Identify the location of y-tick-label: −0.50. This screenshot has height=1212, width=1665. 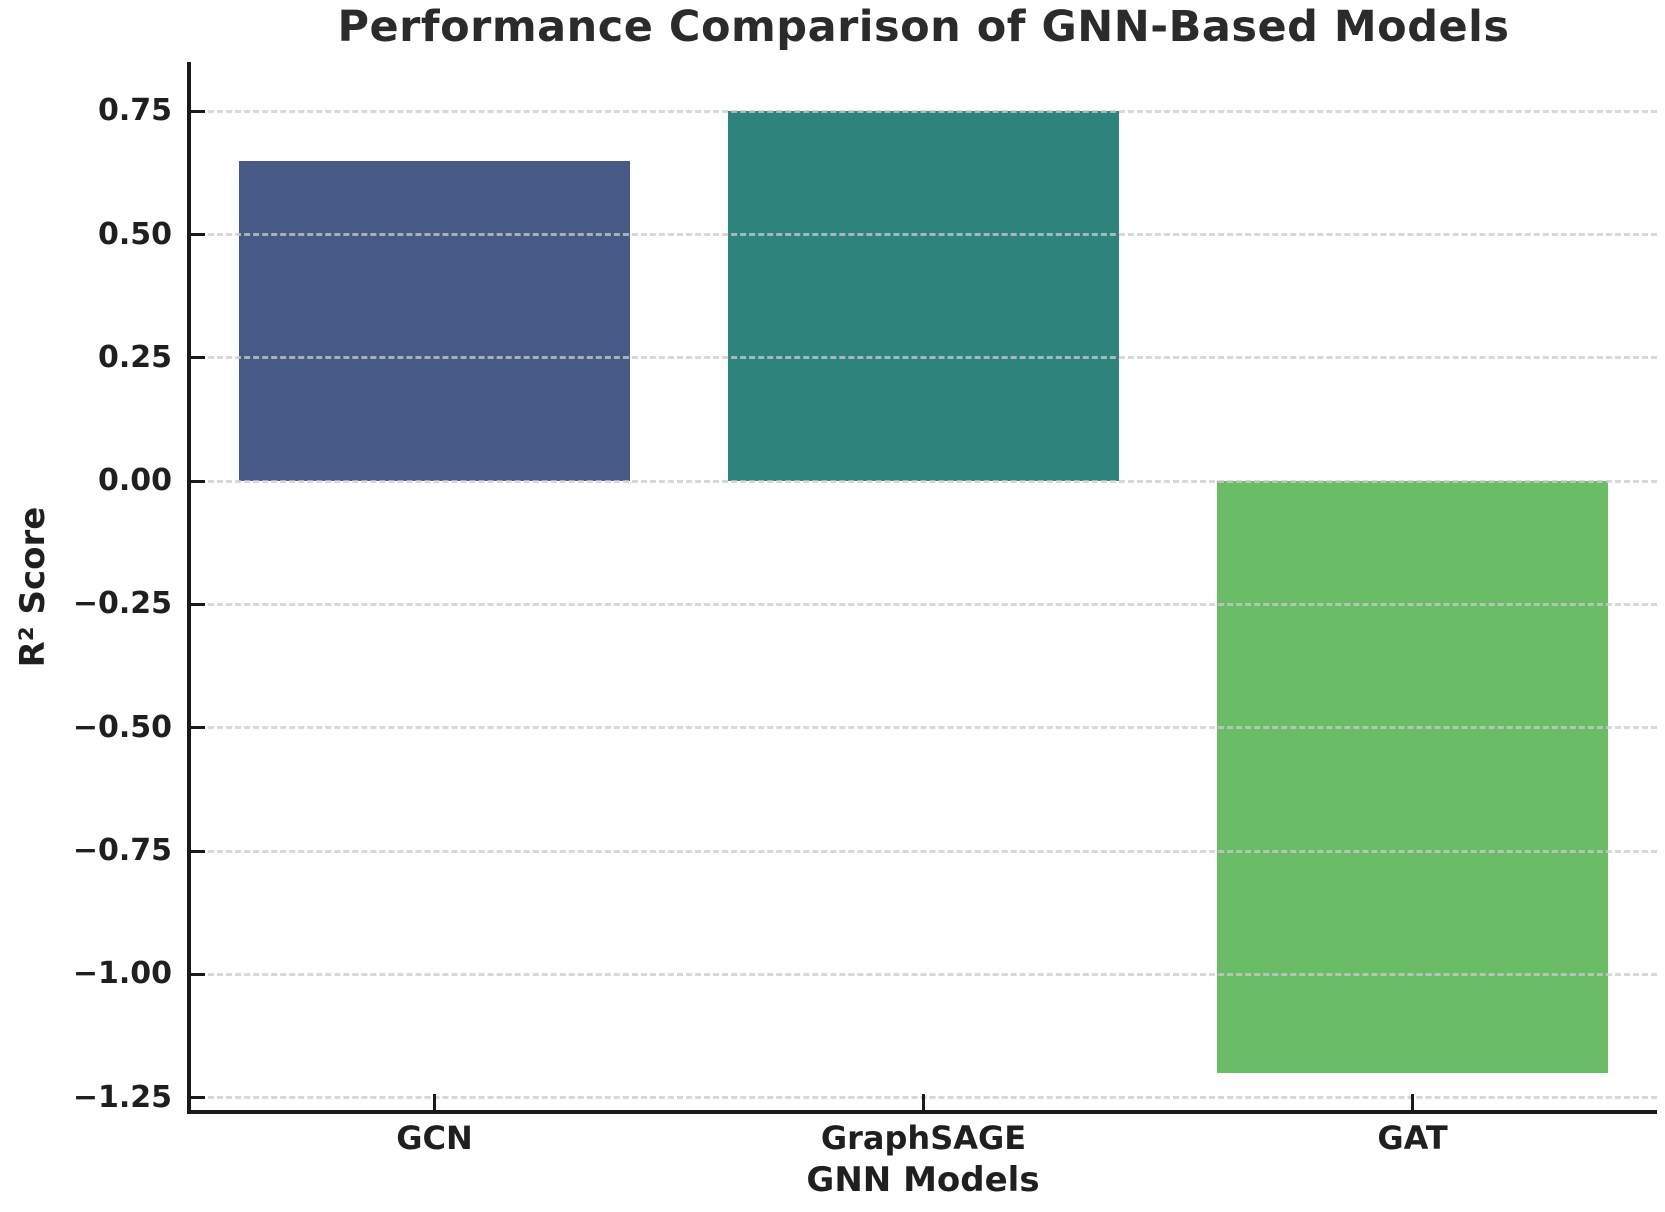
(122, 727).